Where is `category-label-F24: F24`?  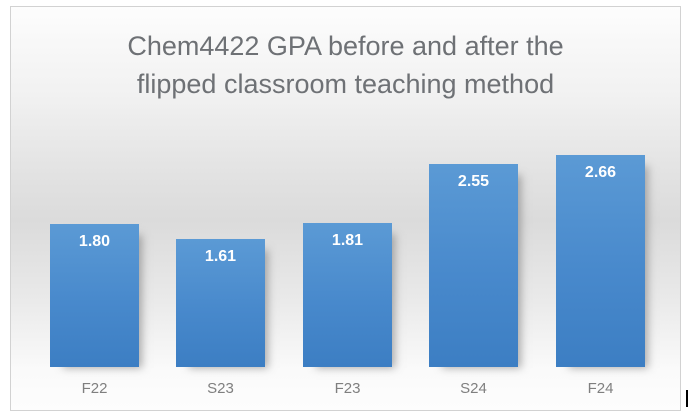 category-label-F24: F24 is located at coordinates (600, 388).